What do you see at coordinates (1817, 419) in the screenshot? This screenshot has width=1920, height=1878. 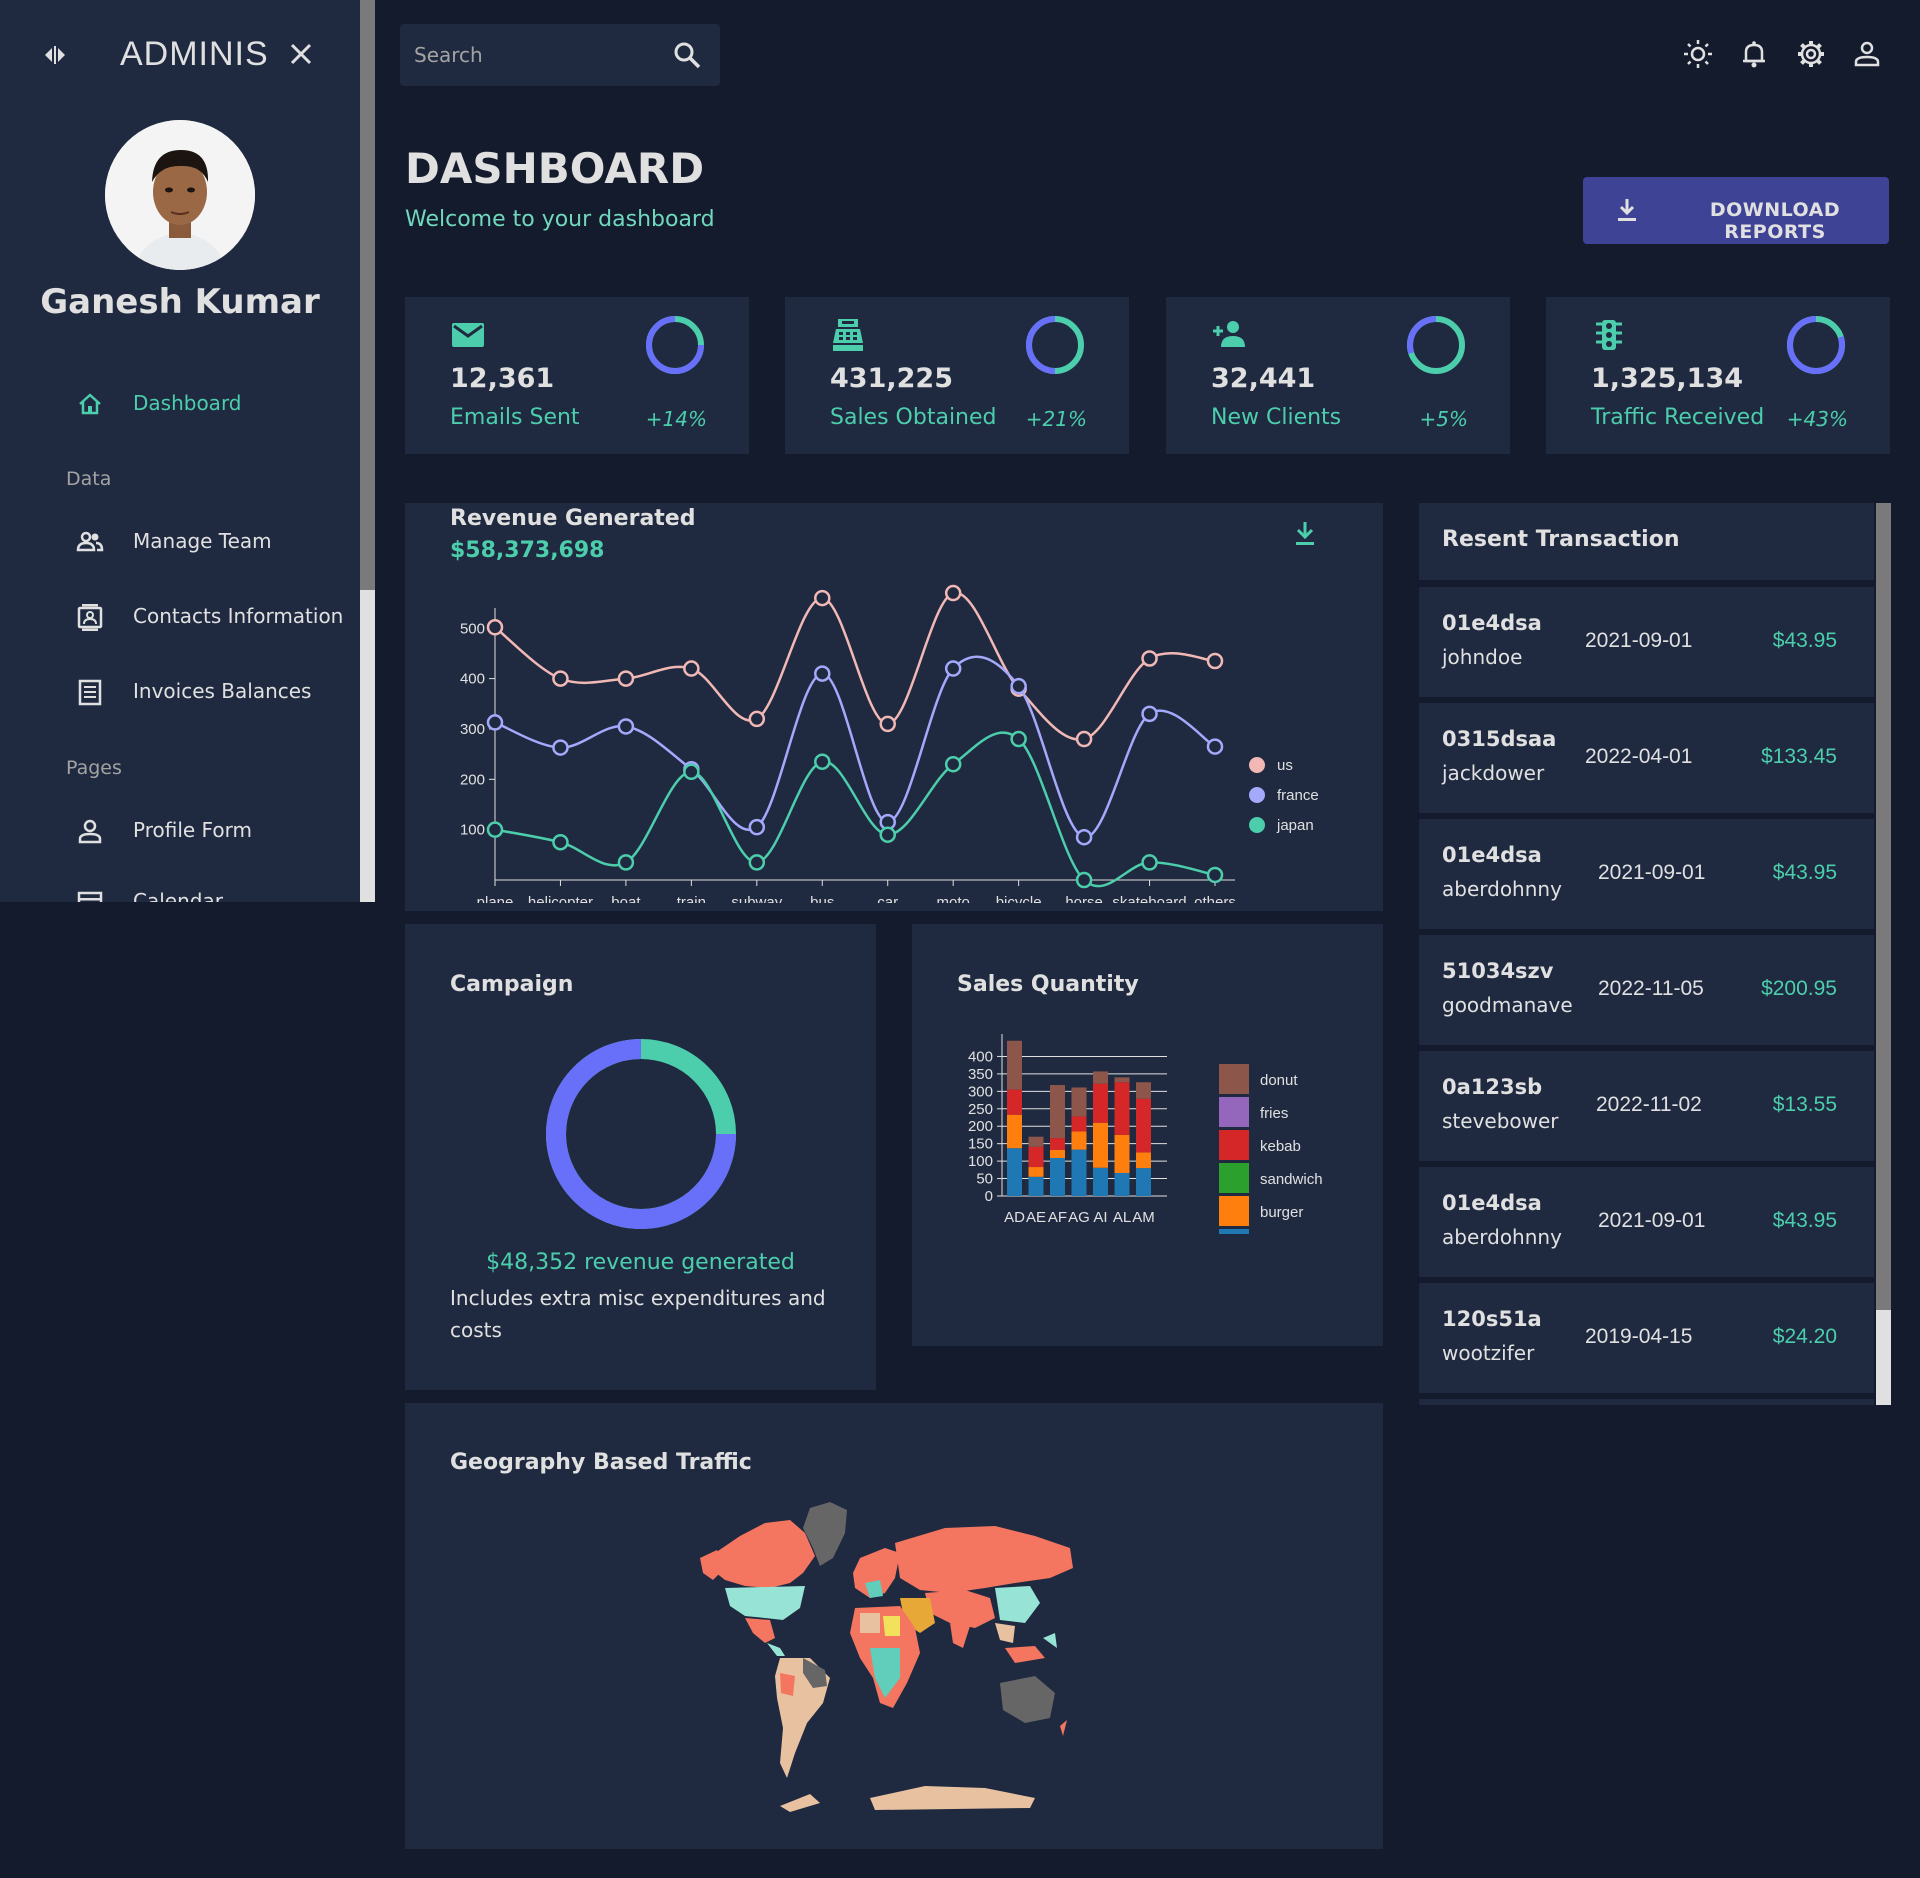 I see `stat-increase: +43%` at bounding box center [1817, 419].